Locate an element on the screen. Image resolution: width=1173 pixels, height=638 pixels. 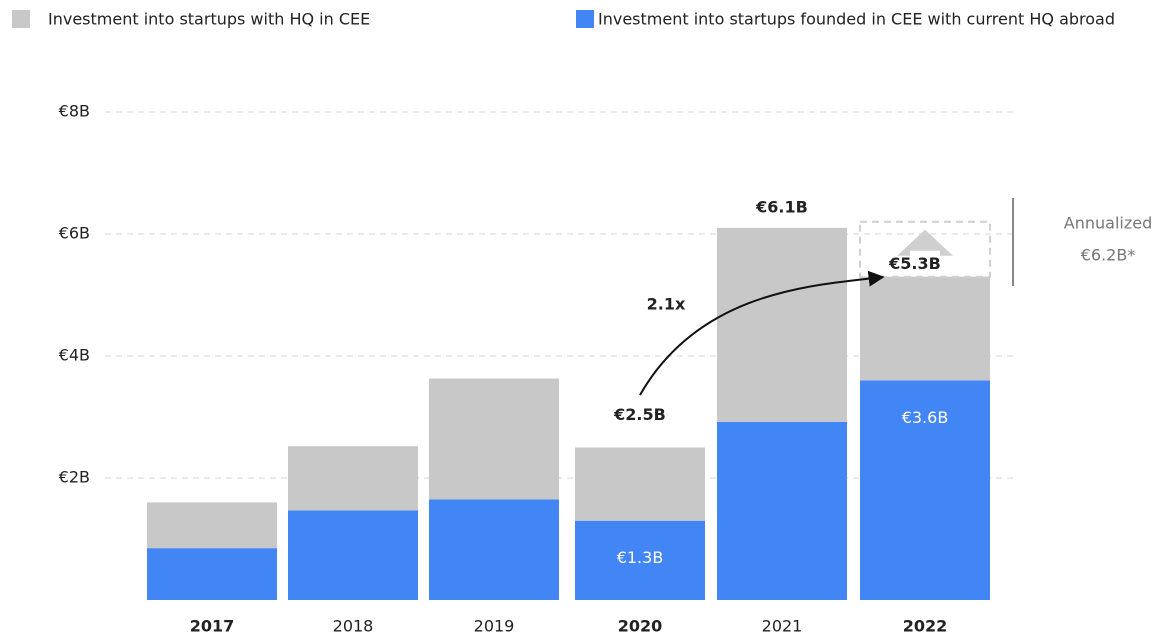
annualized-label: Annualized is located at coordinates (1108, 223).